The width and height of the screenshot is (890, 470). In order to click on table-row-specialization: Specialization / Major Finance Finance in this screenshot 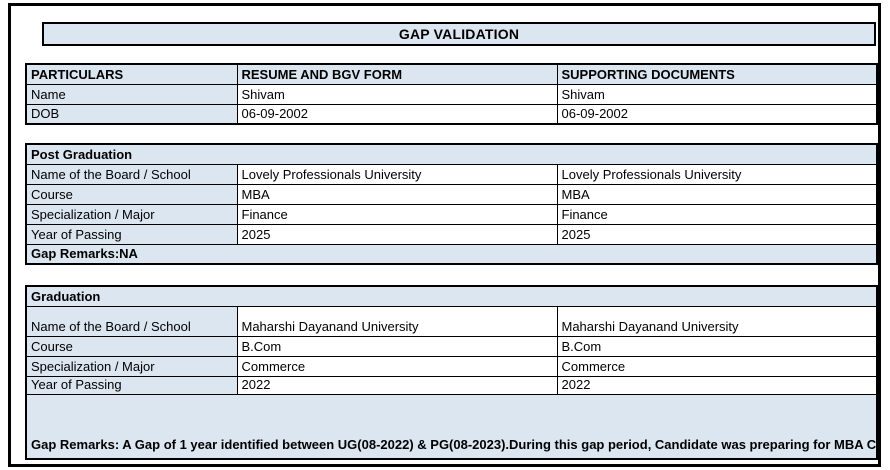, I will do `click(451, 214)`.